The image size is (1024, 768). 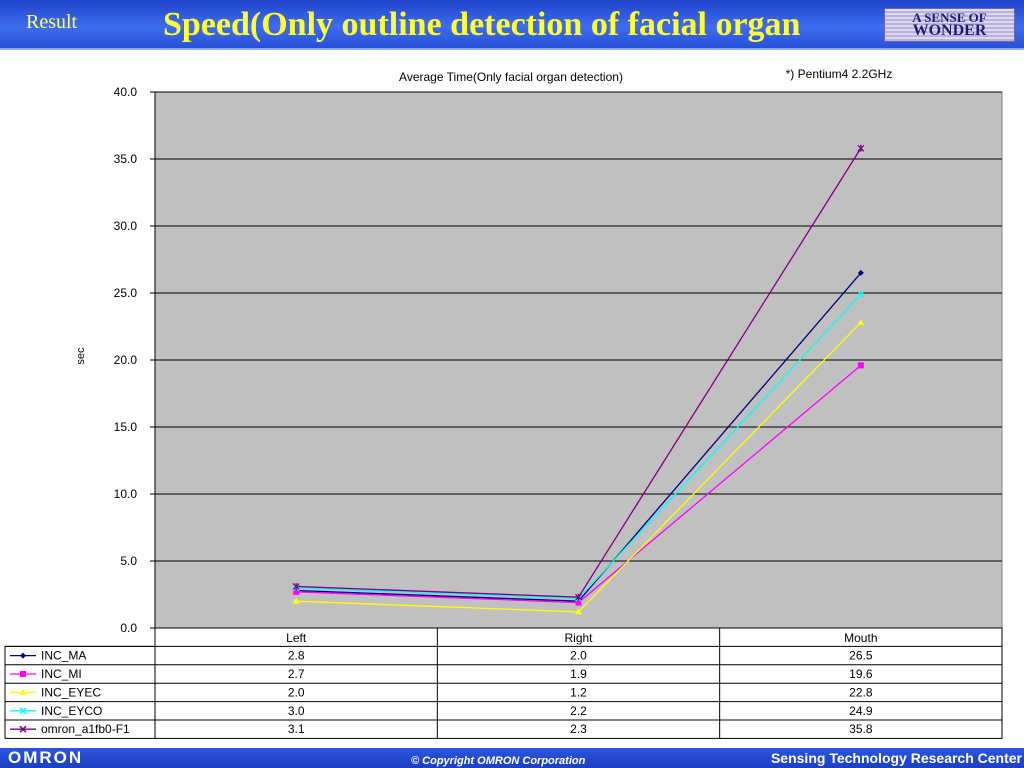 What do you see at coordinates (860, 638) in the screenshot?
I see `x-category-label: Mouth` at bounding box center [860, 638].